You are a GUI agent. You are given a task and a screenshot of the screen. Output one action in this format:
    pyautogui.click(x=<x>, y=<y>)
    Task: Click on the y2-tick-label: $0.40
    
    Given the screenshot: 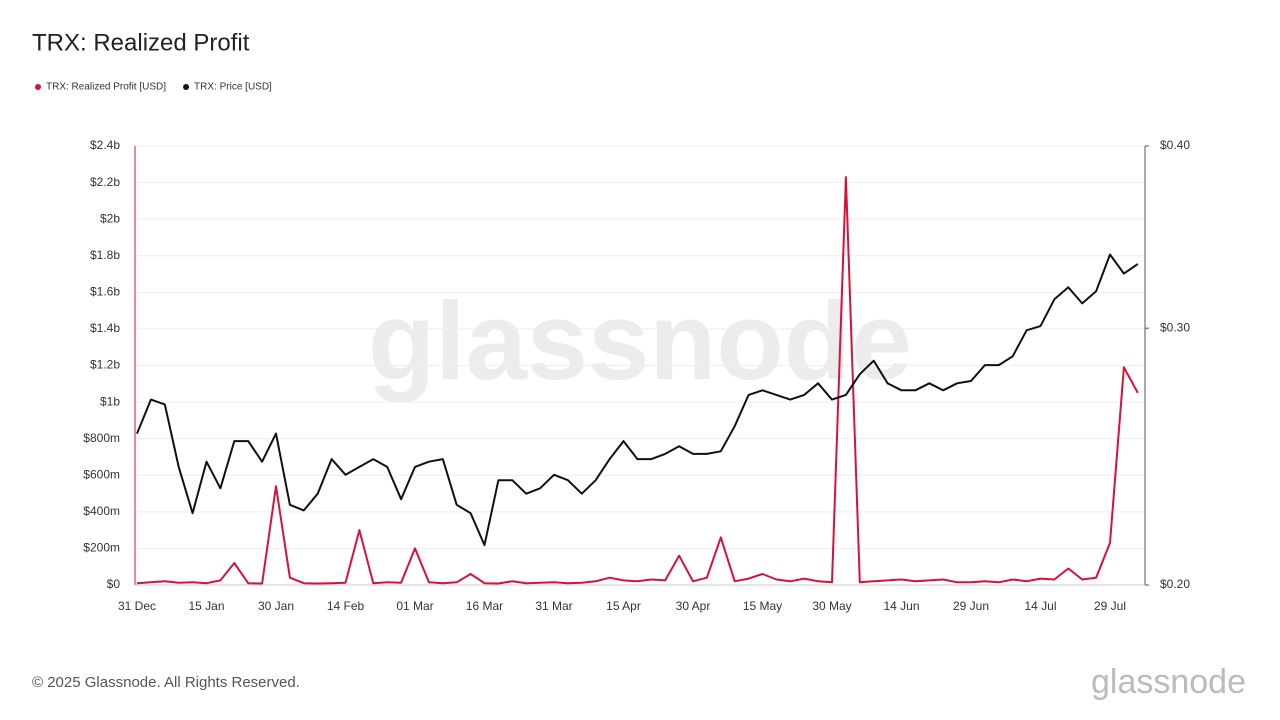 What is the action you would take?
    pyautogui.click(x=1175, y=145)
    